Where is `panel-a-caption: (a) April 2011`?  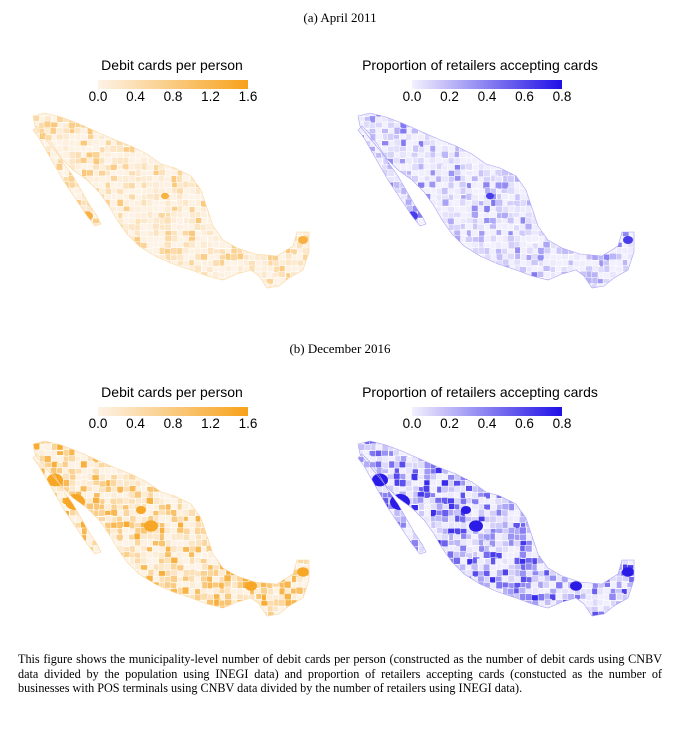 panel-a-caption: (a) April 2011 is located at coordinates (340, 17).